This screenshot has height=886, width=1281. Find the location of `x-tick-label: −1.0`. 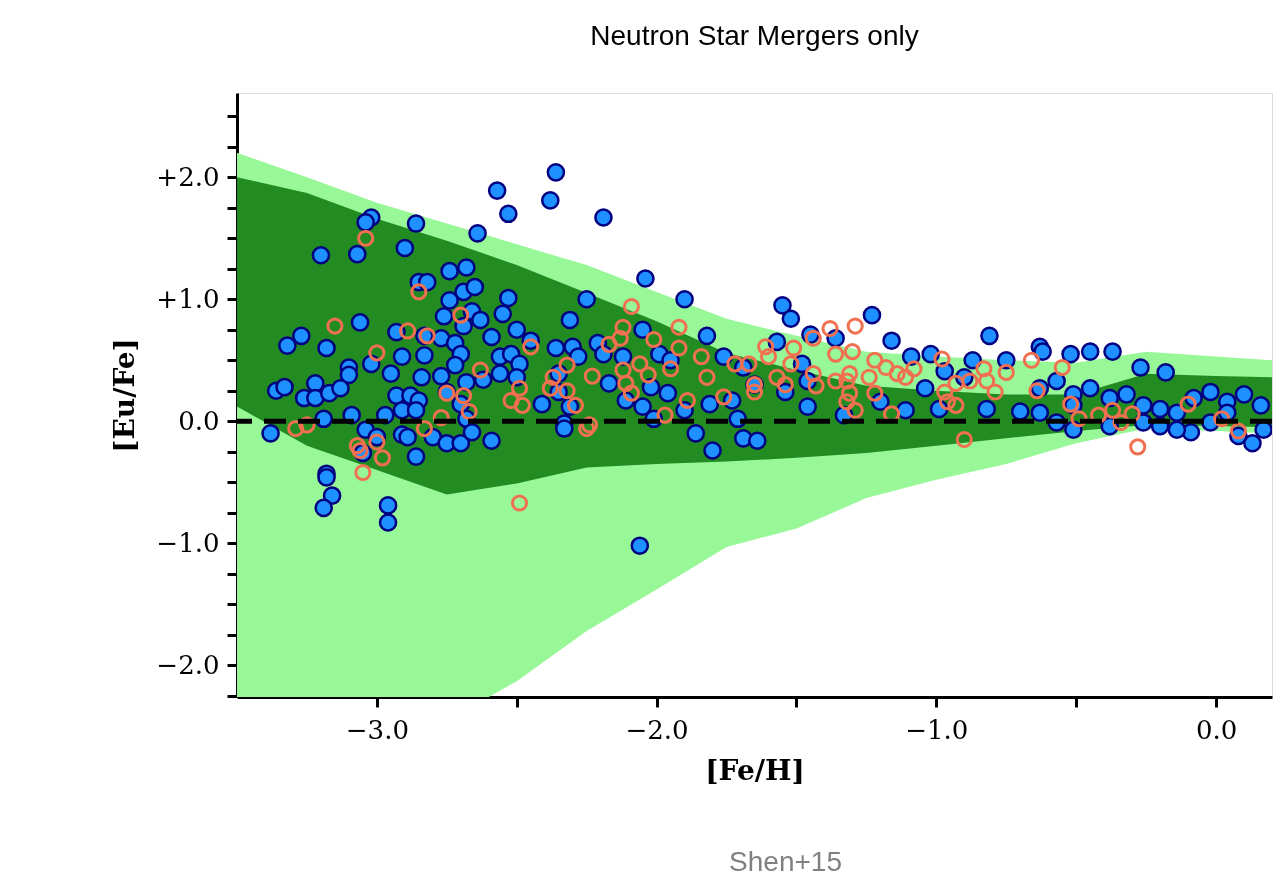

x-tick-label: −1.0 is located at coordinates (937, 729).